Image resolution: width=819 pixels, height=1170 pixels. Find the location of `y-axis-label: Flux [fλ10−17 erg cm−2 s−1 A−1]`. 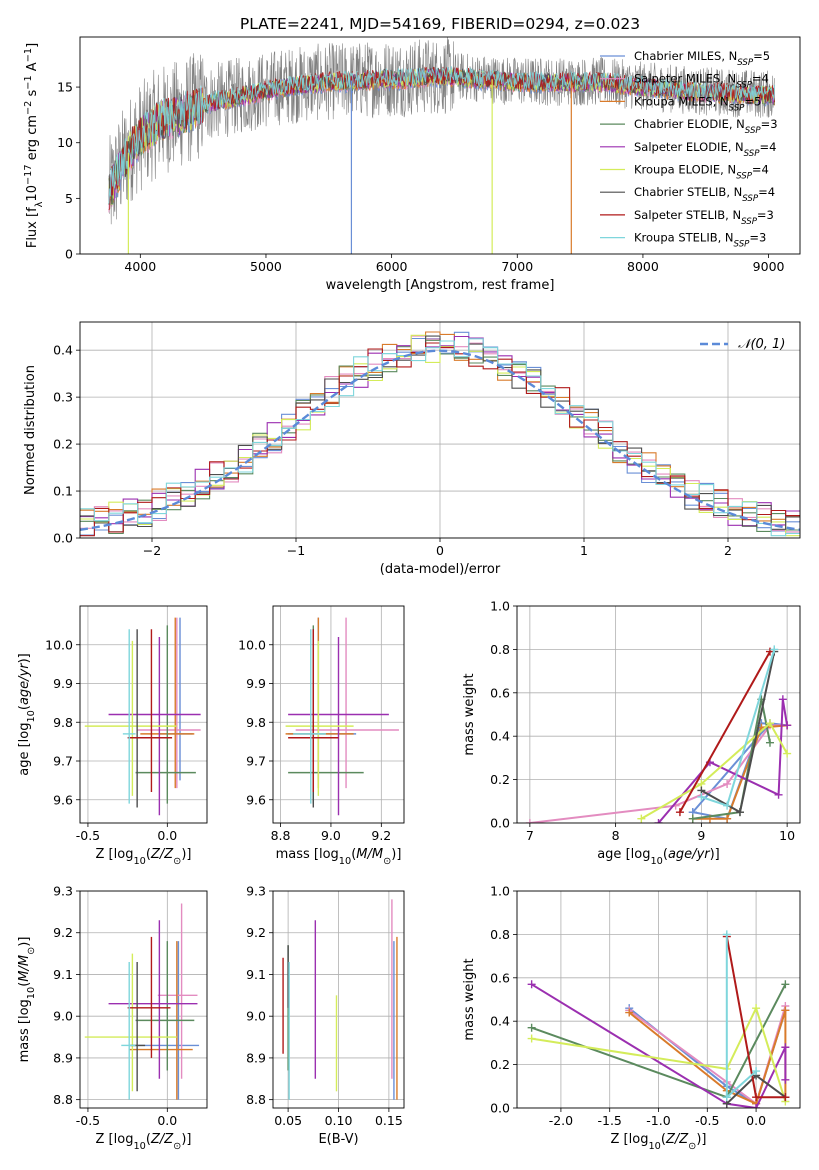

y-axis-label: Flux [fλ10−17 erg cm−2 s−1 A−1] is located at coordinates (34, 145).